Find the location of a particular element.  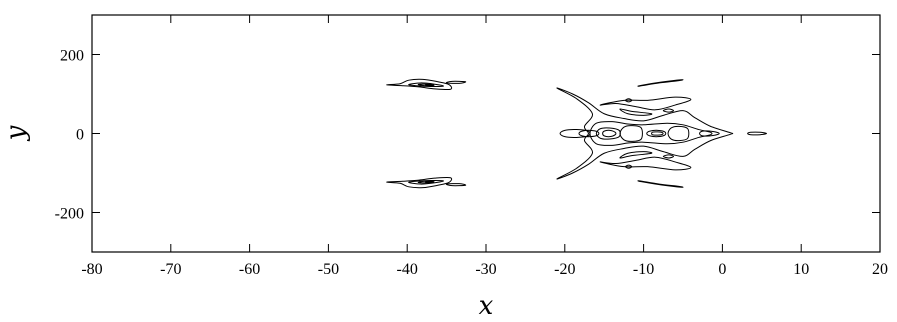

x-tick-label: -50 is located at coordinates (328, 269).